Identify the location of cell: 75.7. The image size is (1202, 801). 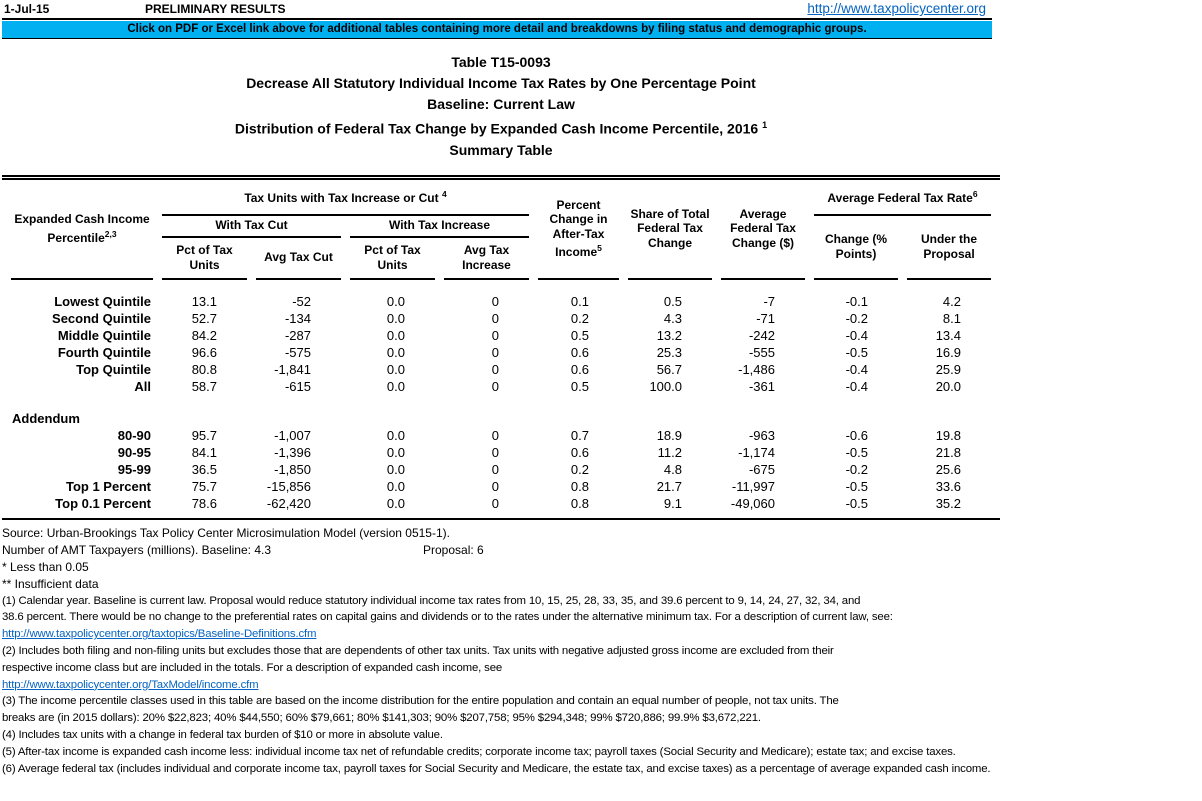
(204, 486).